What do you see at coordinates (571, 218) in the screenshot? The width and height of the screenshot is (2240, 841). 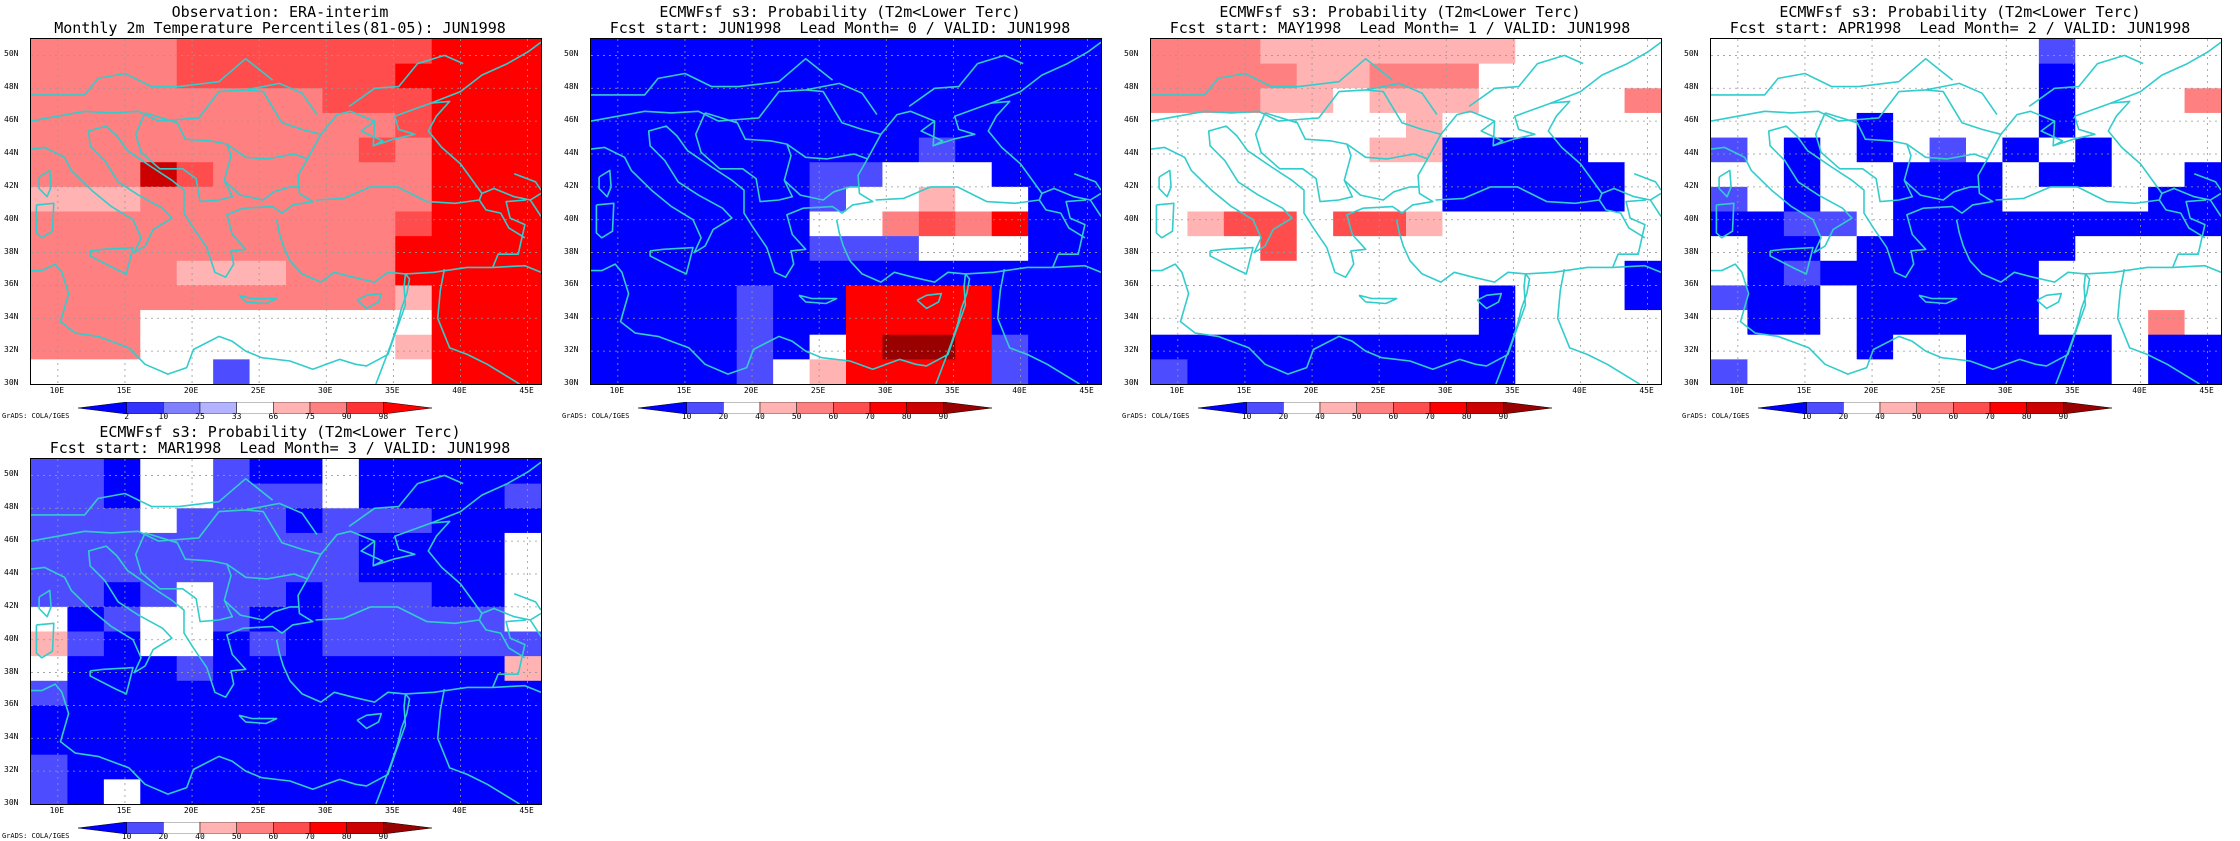 I see `lat-label: 40N` at bounding box center [571, 218].